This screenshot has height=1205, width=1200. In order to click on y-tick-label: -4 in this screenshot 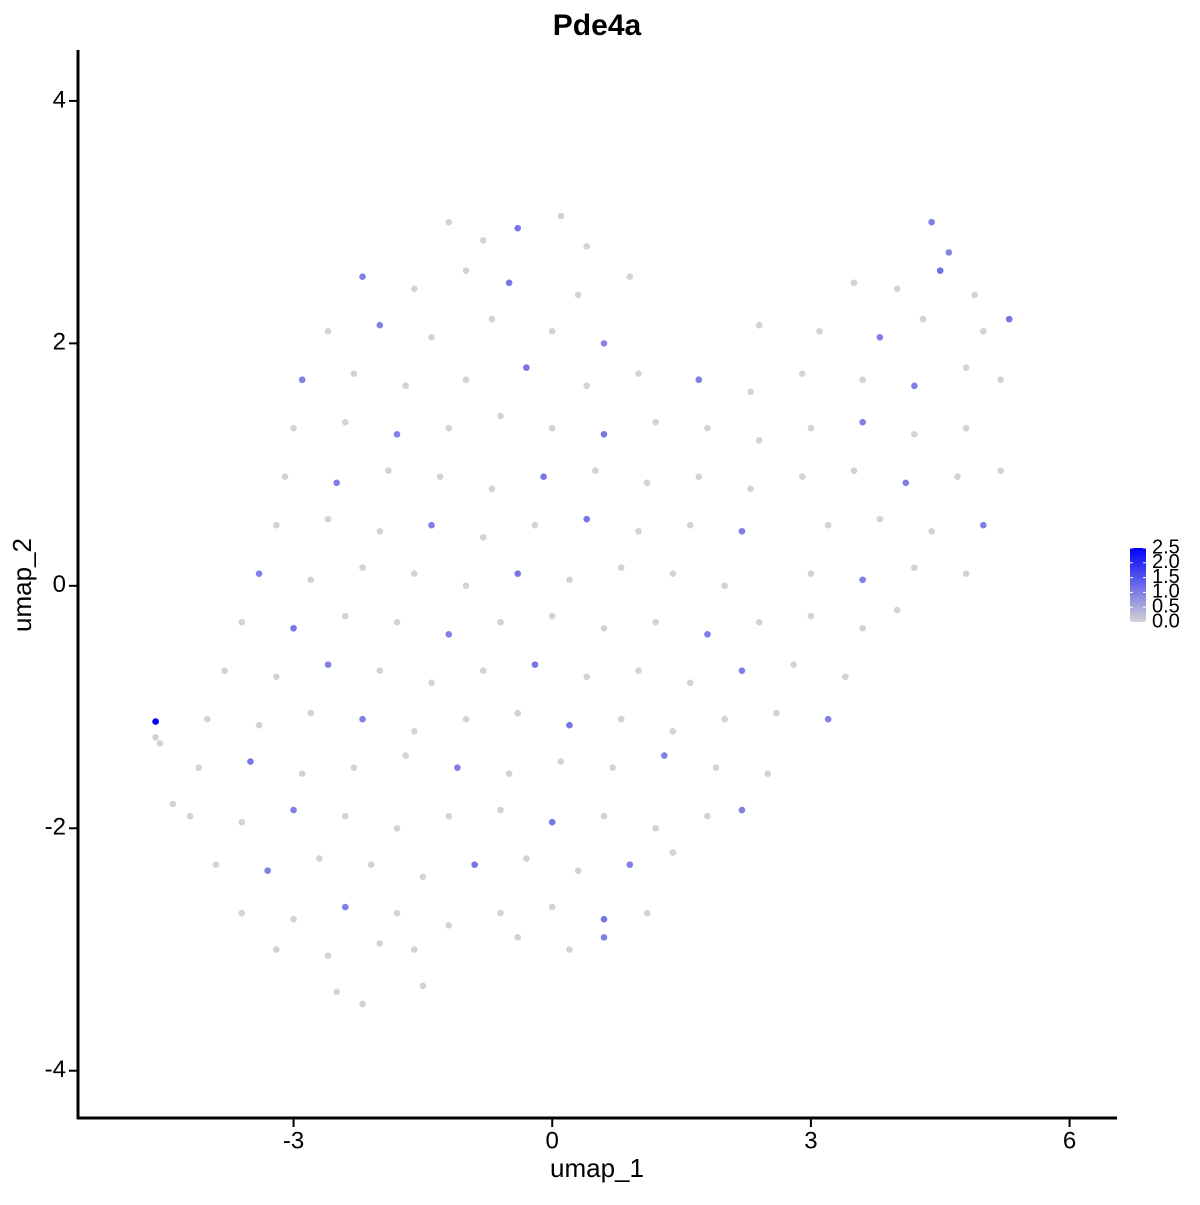, I will do `click(55, 1069)`.